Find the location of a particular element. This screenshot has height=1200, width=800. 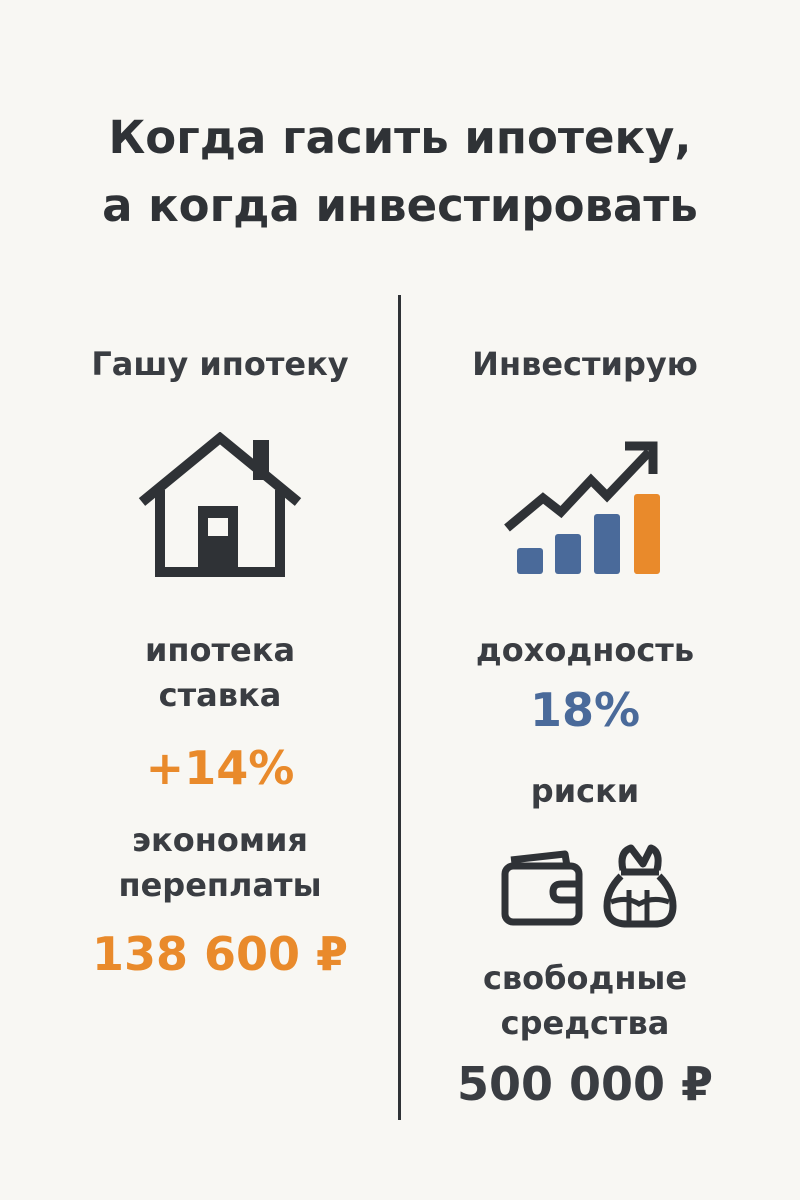

funds-value: 500 000 ₽ is located at coordinates (585, 1084).